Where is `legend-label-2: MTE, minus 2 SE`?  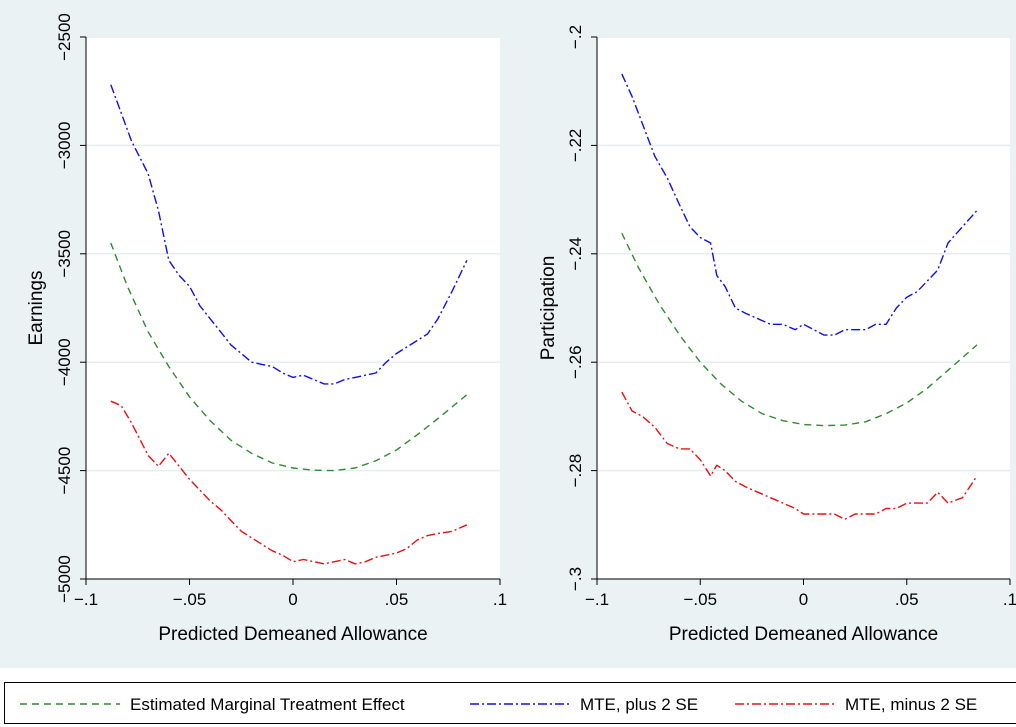 legend-label-2: MTE, minus 2 SE is located at coordinates (911, 704).